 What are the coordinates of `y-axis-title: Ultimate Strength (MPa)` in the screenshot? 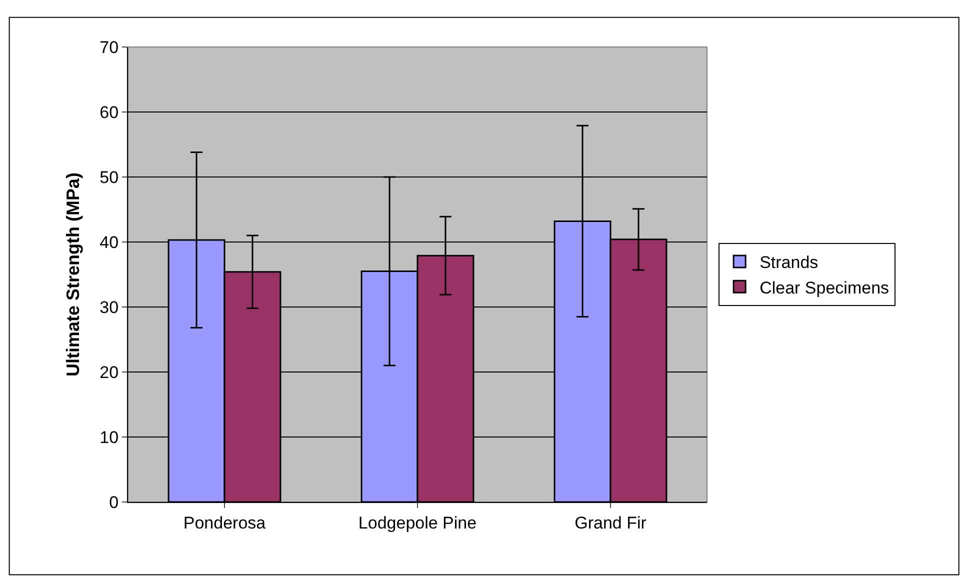 It's located at (72, 274).